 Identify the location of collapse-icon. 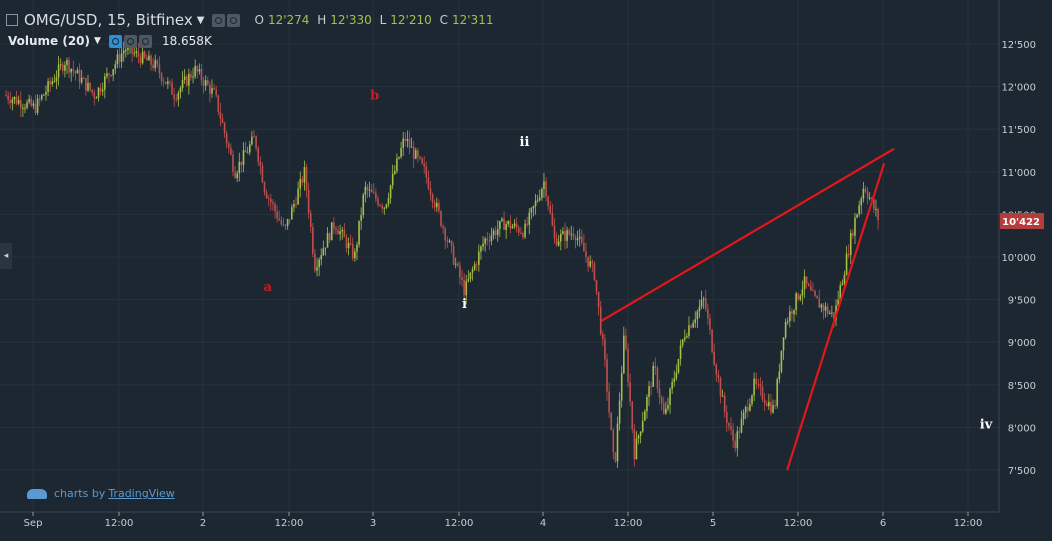
(12, 20).